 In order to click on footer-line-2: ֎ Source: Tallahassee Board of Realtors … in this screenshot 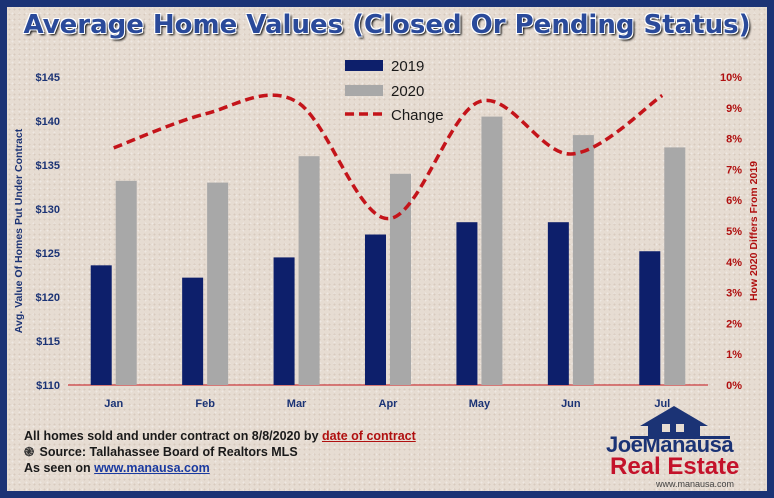, I will do `click(161, 452)`.